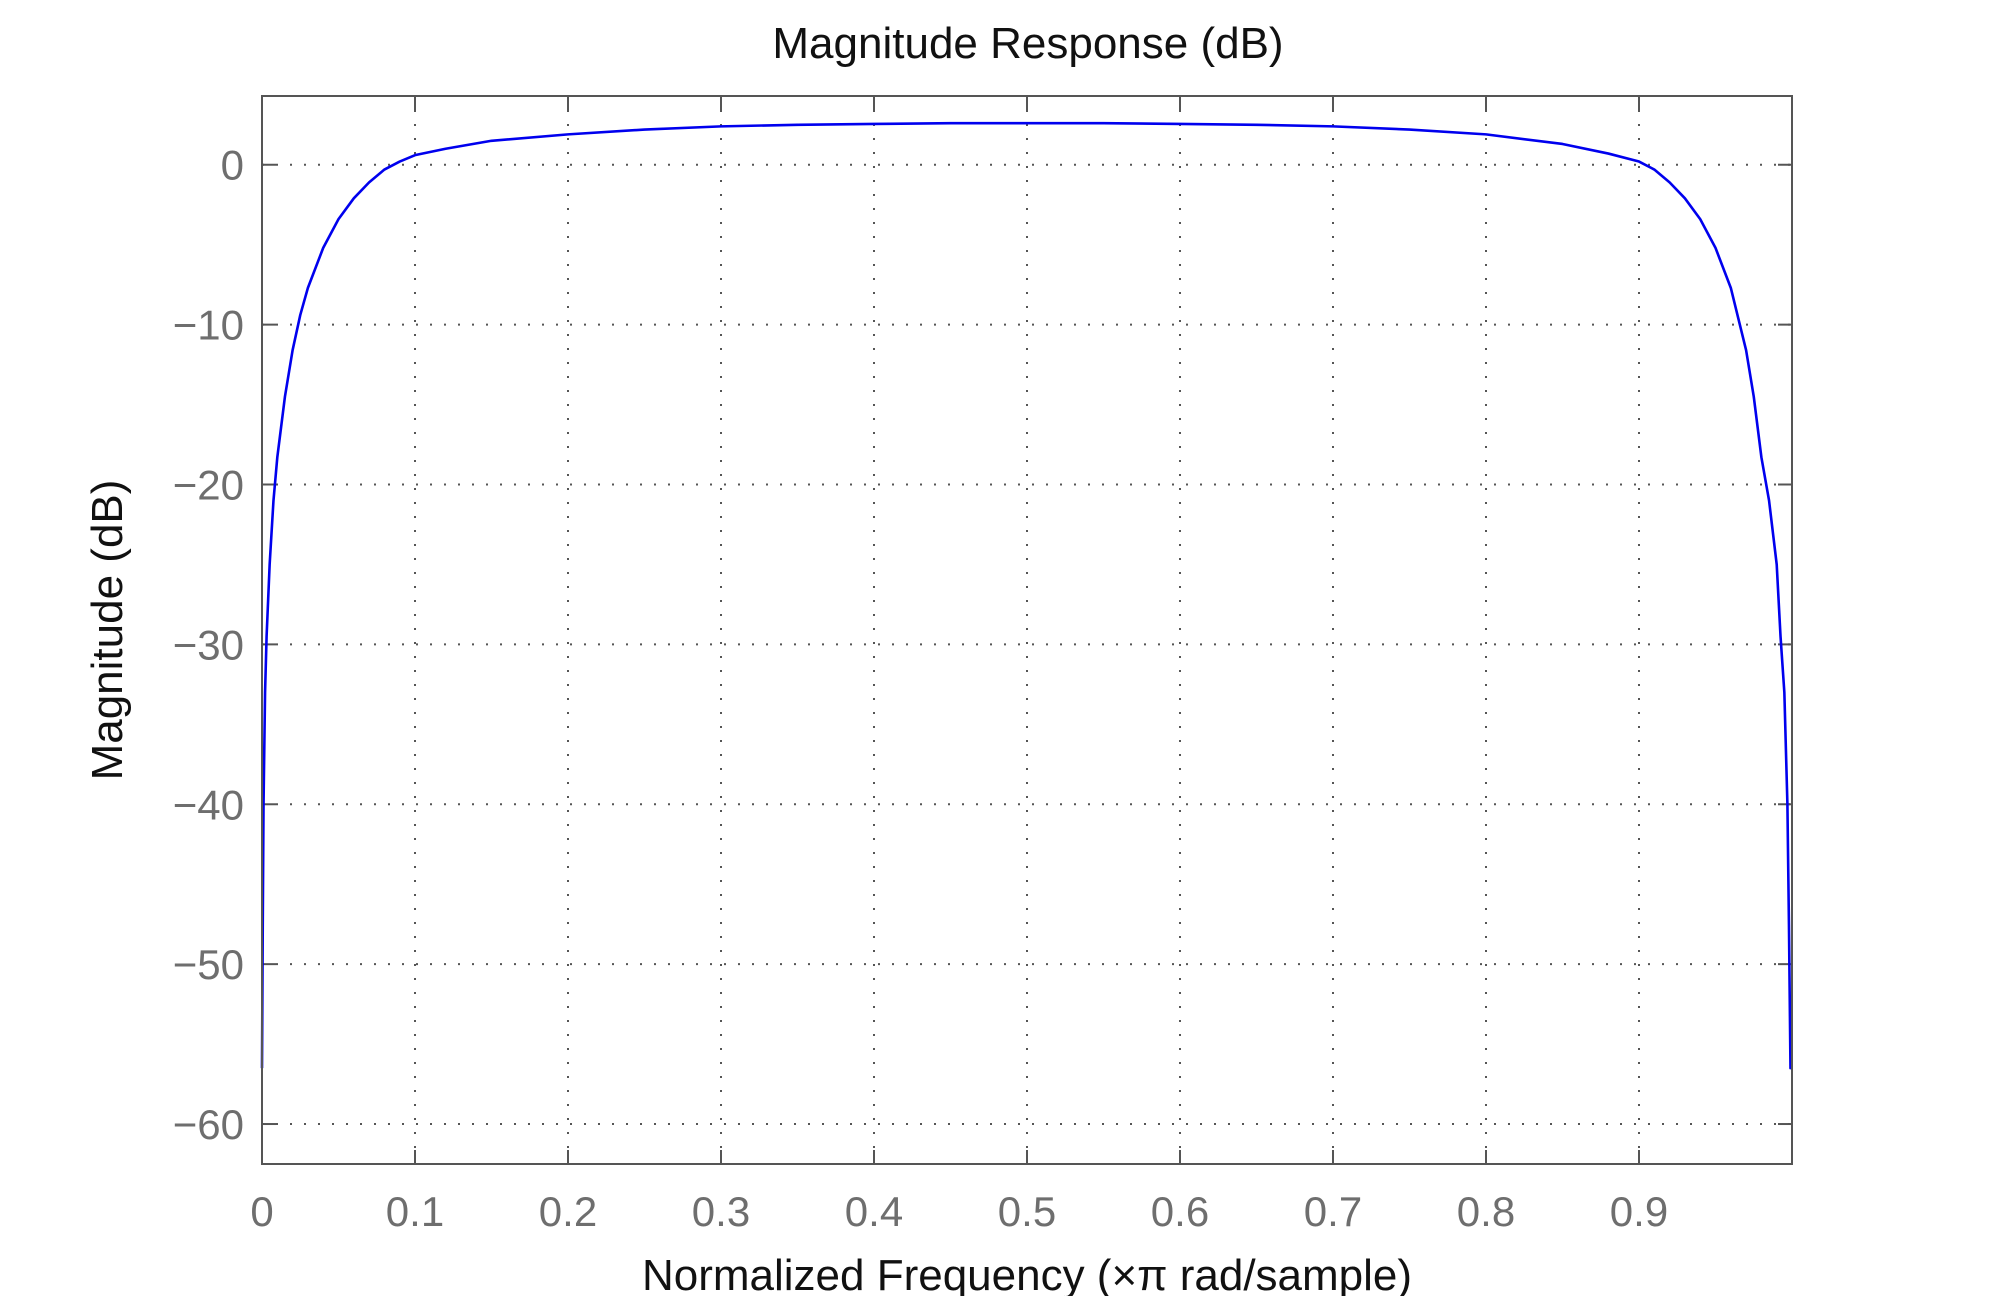 Image resolution: width=2000 pixels, height=1296 pixels. What do you see at coordinates (415, 1211) in the screenshot?
I see `x-tick-label: 0.1` at bounding box center [415, 1211].